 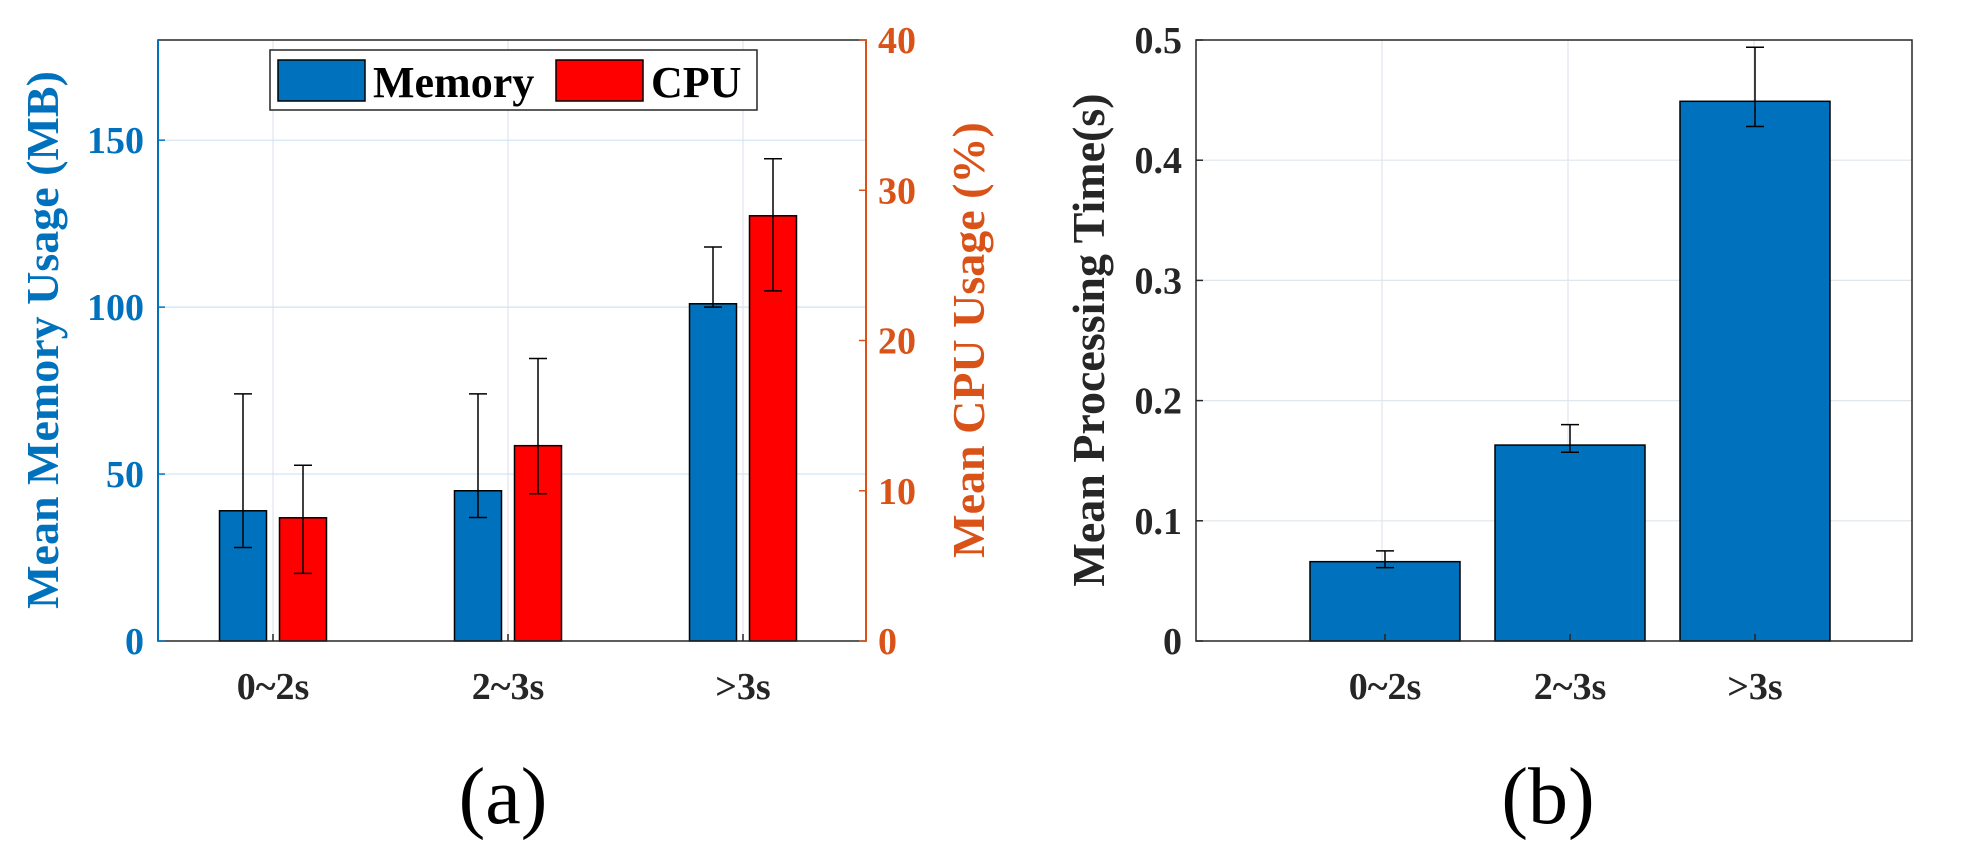 What do you see at coordinates (887, 642) in the screenshot?
I see `panel-a-ytick-right-label-0: 0` at bounding box center [887, 642].